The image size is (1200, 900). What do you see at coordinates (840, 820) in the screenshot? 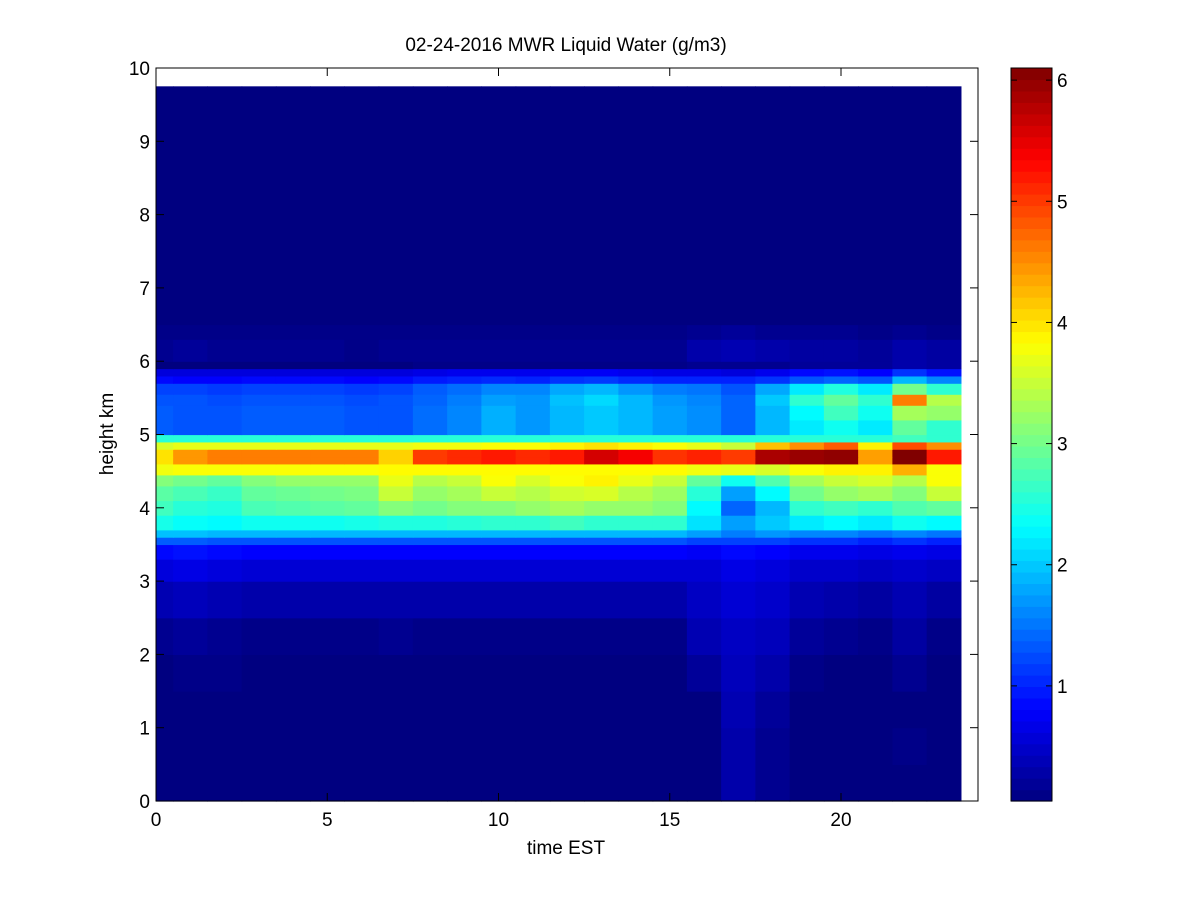
I see `x-tick-label: 20` at bounding box center [840, 820].